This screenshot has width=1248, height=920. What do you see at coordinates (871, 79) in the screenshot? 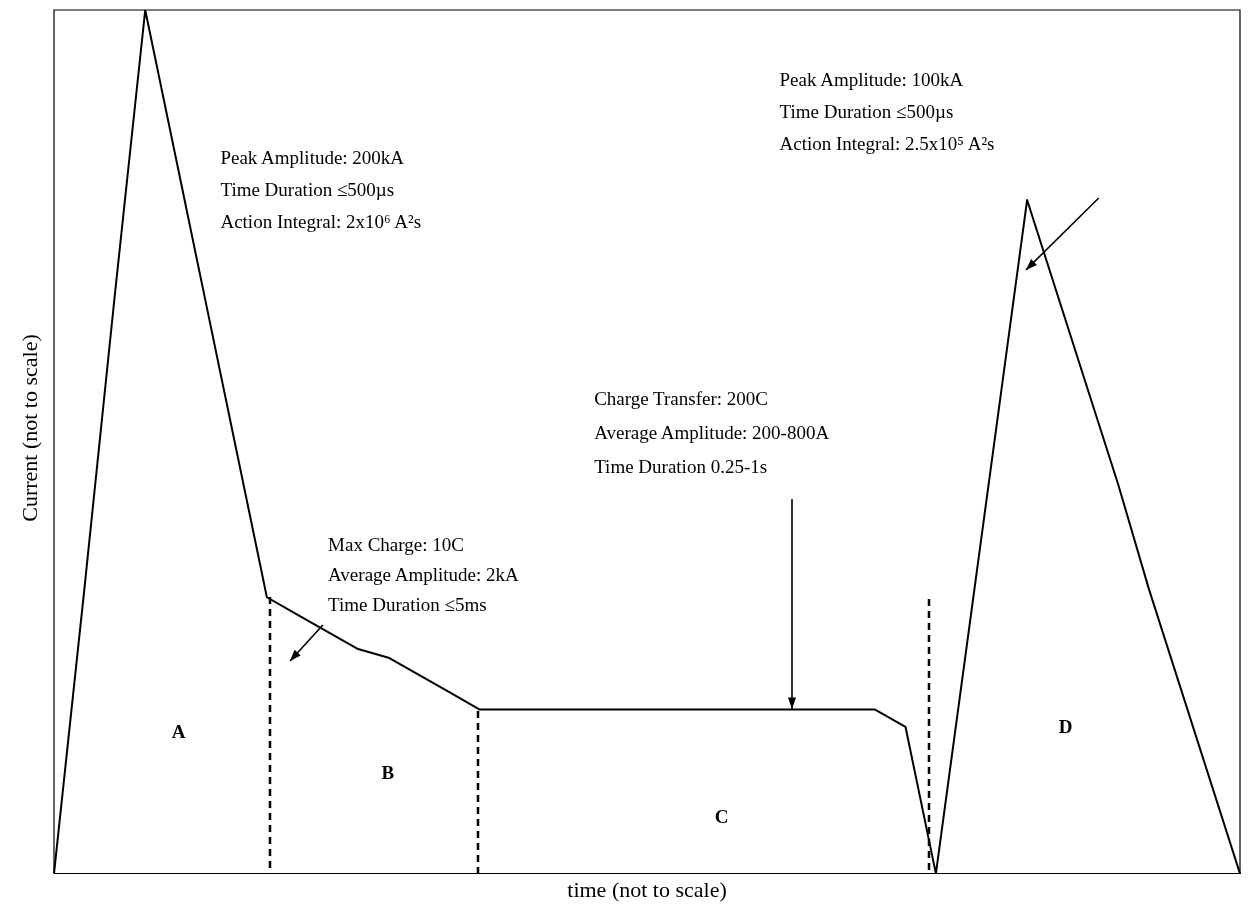
I see `annotation: Peak Amplitude: 100kA` at bounding box center [871, 79].